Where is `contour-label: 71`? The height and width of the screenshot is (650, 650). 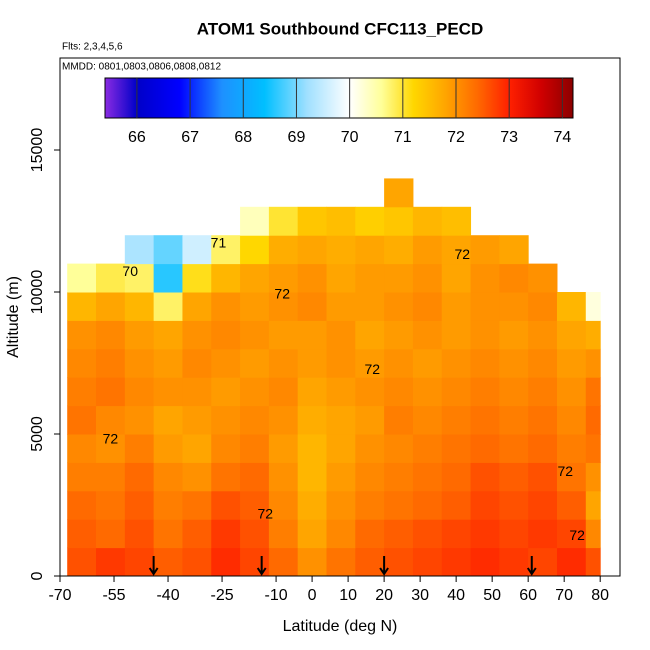
contour-label: 71 is located at coordinates (219, 242).